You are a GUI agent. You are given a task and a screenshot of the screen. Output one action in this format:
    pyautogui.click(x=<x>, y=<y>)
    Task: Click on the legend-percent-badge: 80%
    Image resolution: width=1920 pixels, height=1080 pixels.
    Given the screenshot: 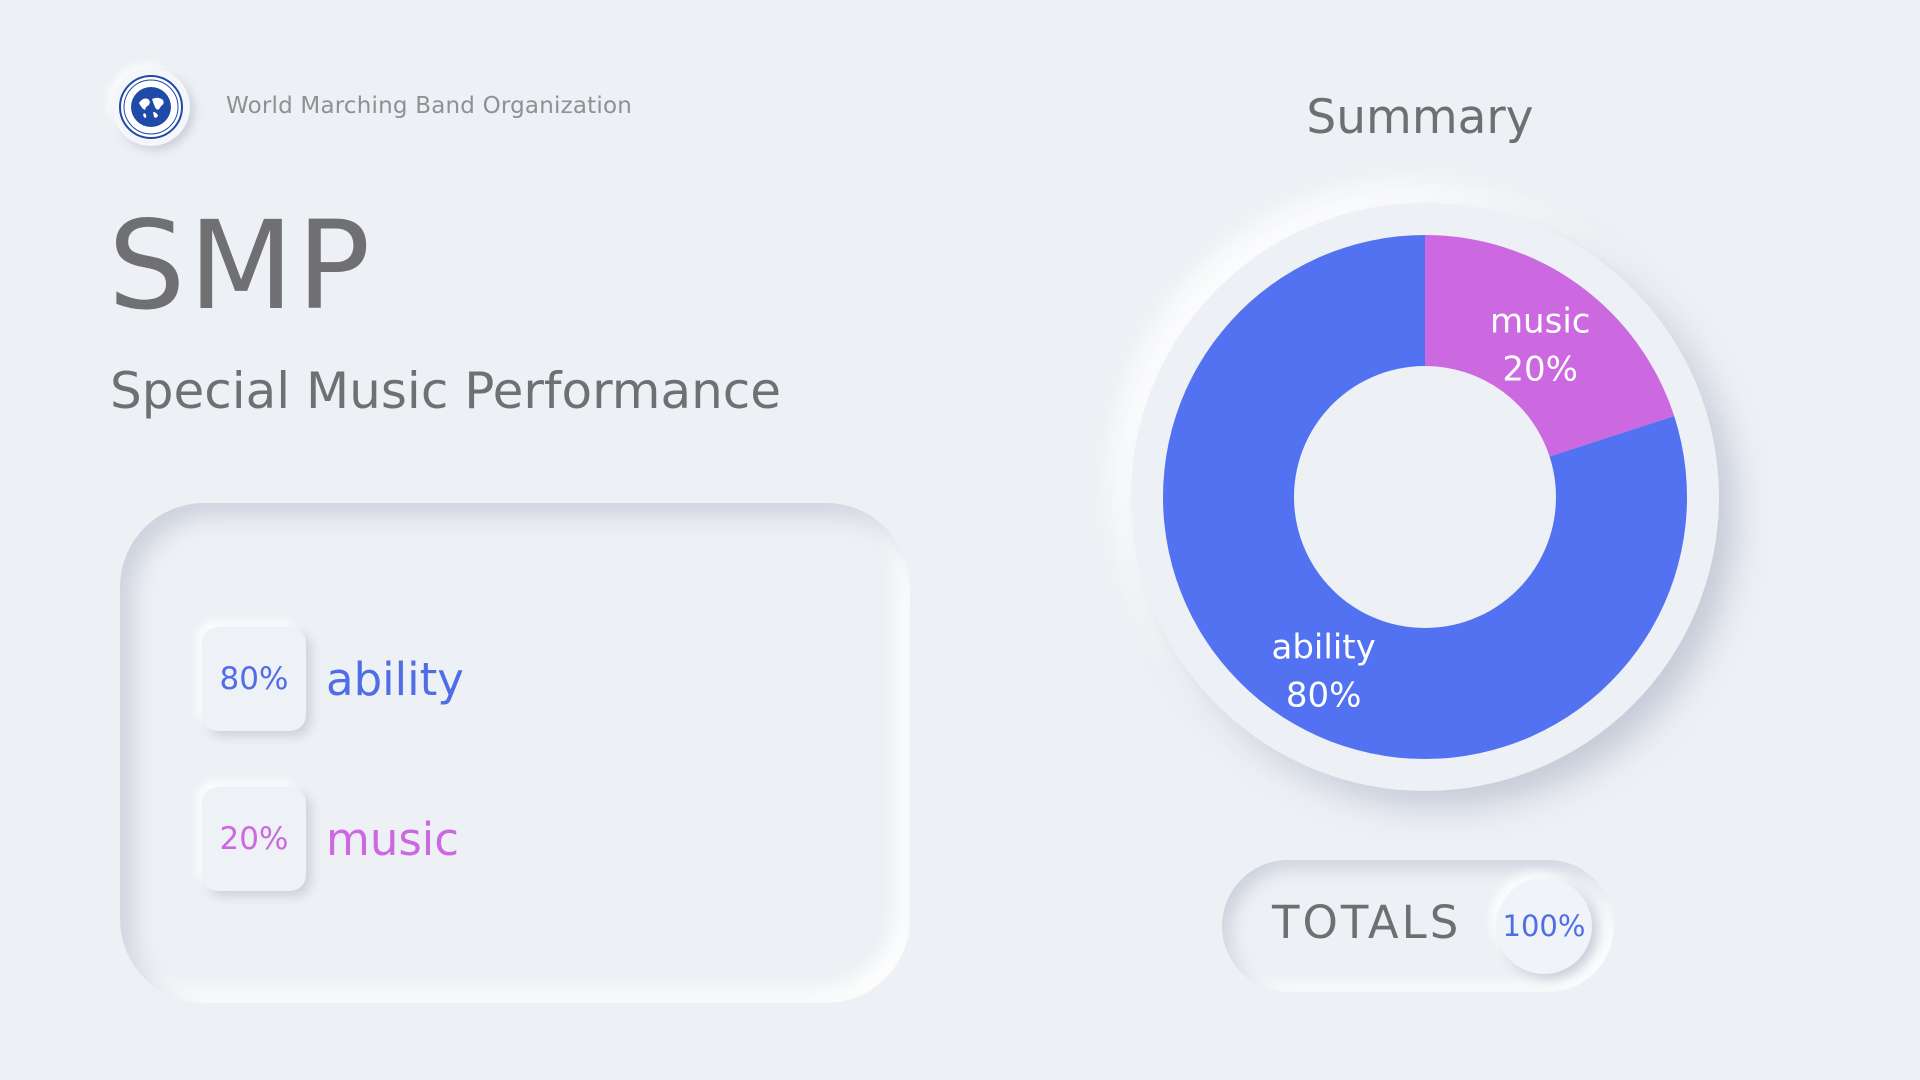 What is the action you would take?
    pyautogui.click(x=254, y=679)
    